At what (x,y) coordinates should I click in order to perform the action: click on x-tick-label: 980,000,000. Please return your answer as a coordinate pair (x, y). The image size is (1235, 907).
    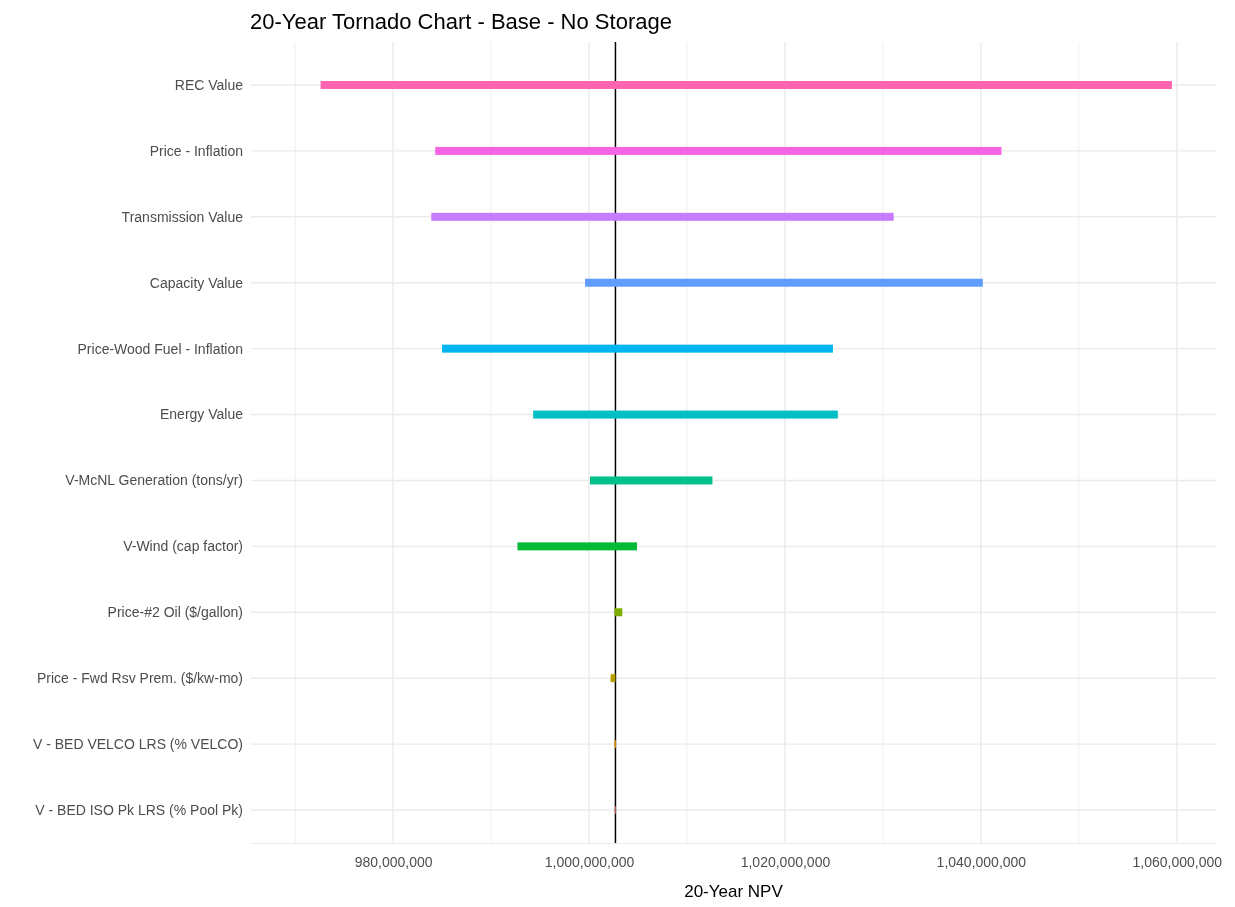
    Looking at the image, I should click on (393, 861).